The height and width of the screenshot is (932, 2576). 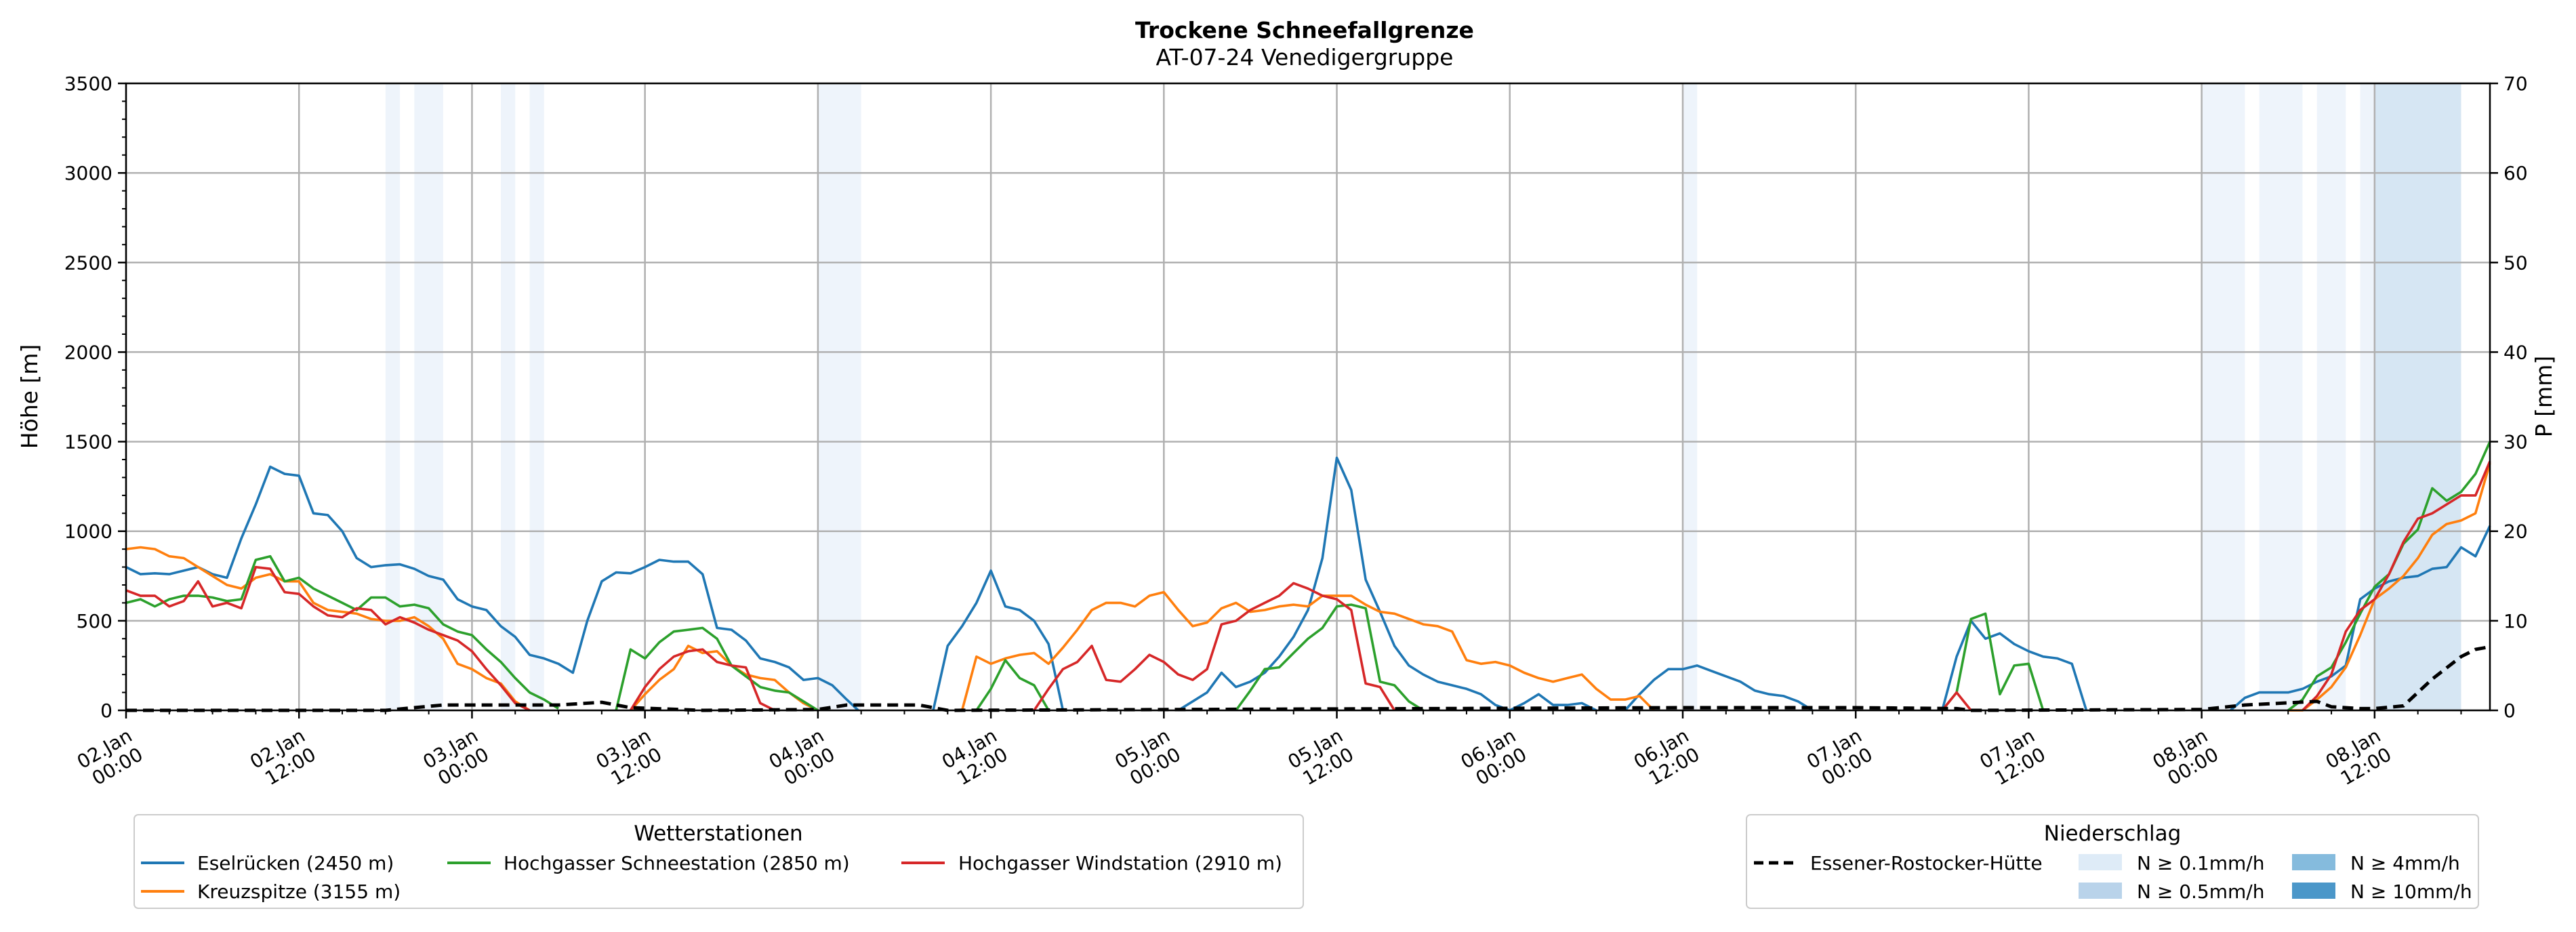 I want to click on y2-axis-label: P [mm], so click(x=2544, y=396).